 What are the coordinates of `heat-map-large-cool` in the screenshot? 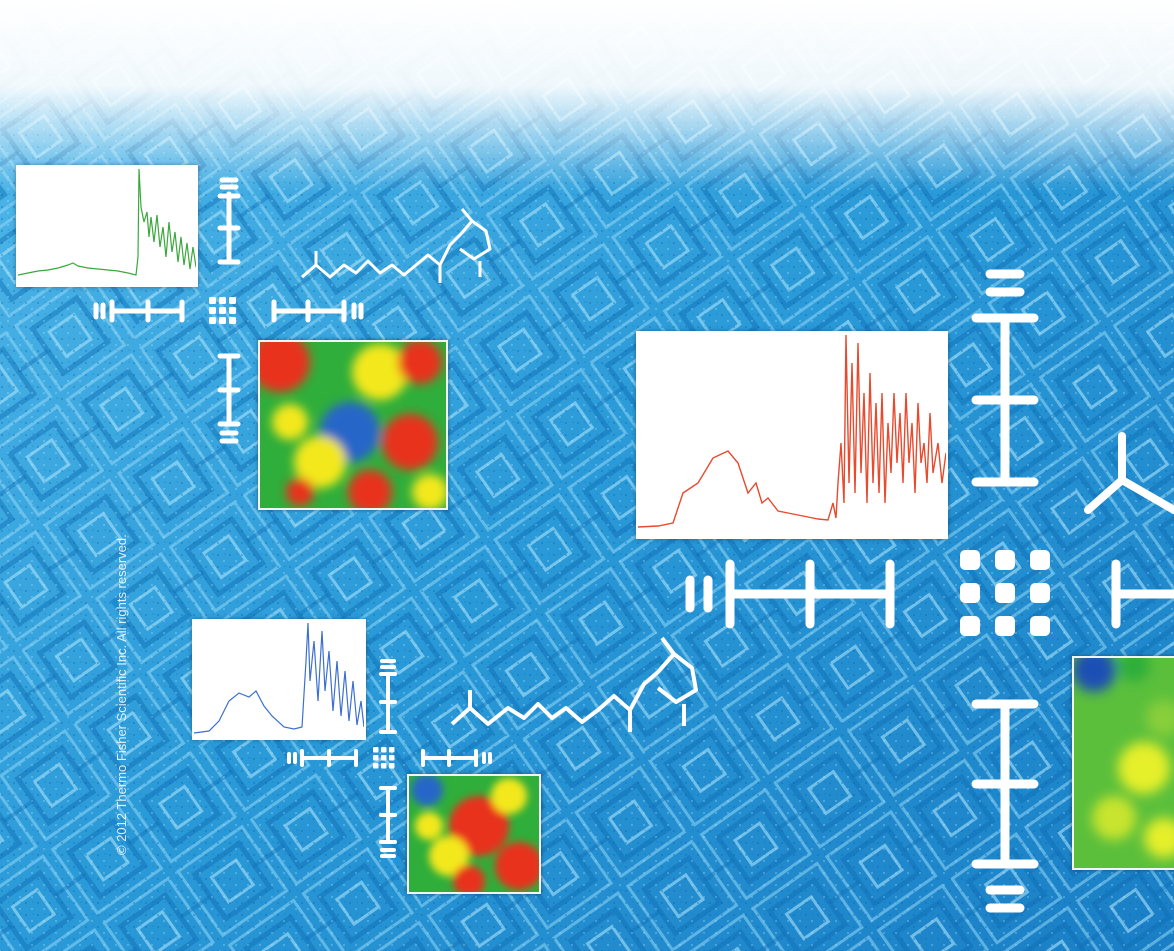 It's located at (1123, 763).